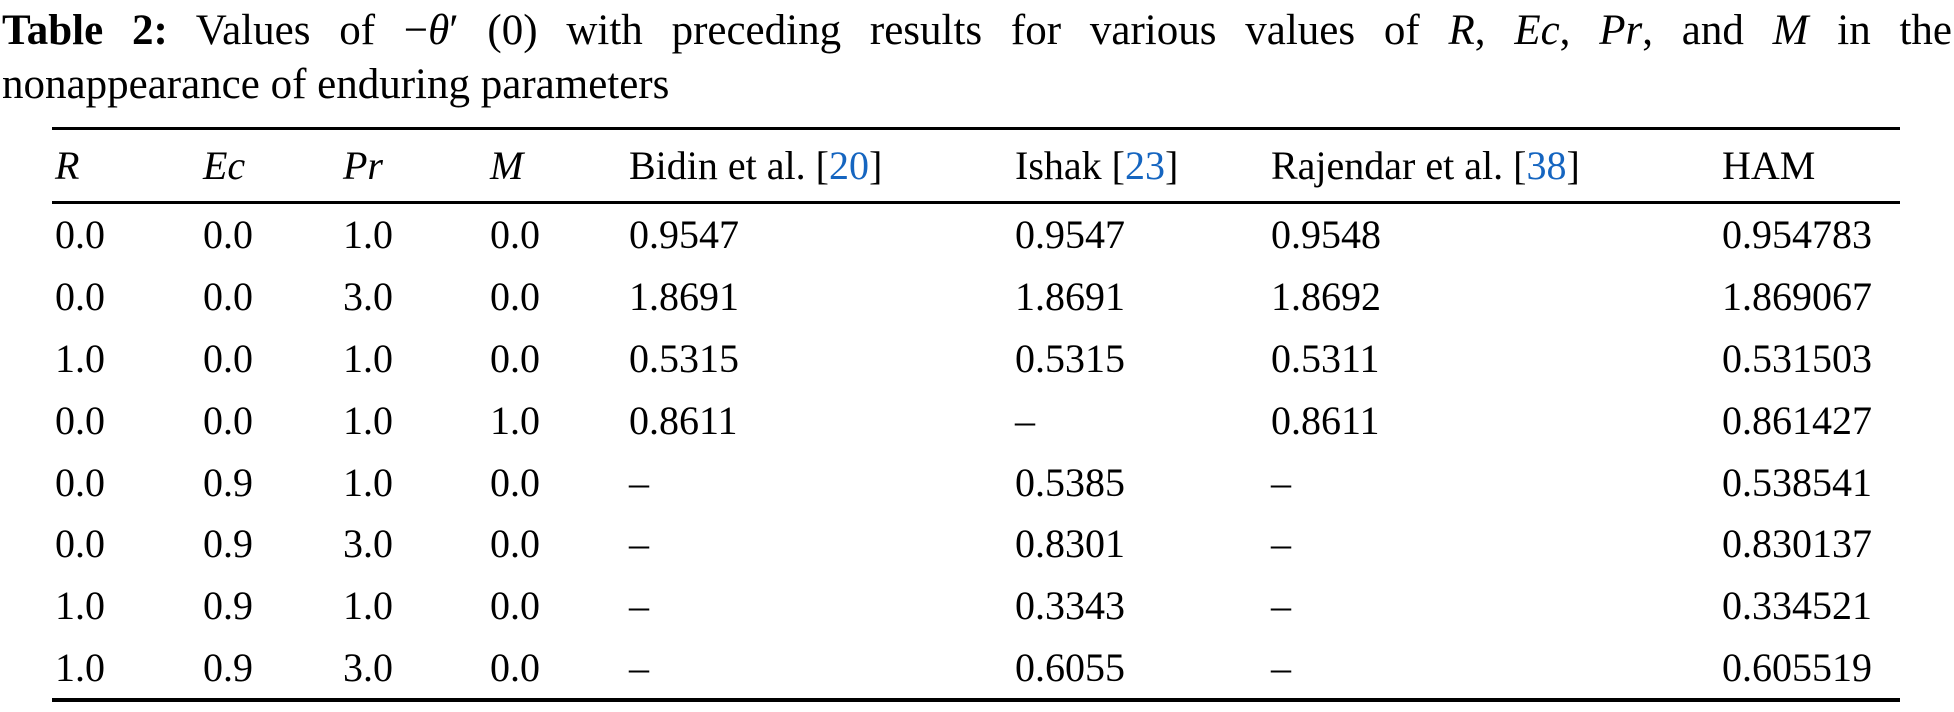  What do you see at coordinates (976, 544) in the screenshot?
I see `table-row: 0.0 0.9 3.0 0.0 – 0.8301 – 0.830137` at bounding box center [976, 544].